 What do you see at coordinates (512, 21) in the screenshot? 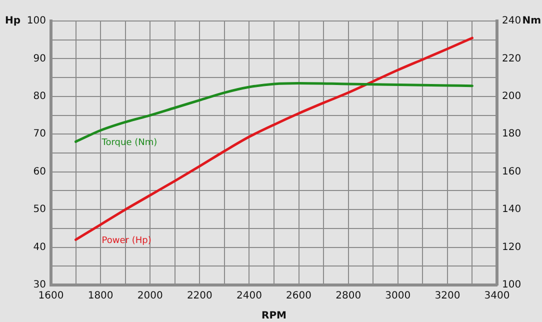
I see `y2-tick-label: 240` at bounding box center [512, 21].